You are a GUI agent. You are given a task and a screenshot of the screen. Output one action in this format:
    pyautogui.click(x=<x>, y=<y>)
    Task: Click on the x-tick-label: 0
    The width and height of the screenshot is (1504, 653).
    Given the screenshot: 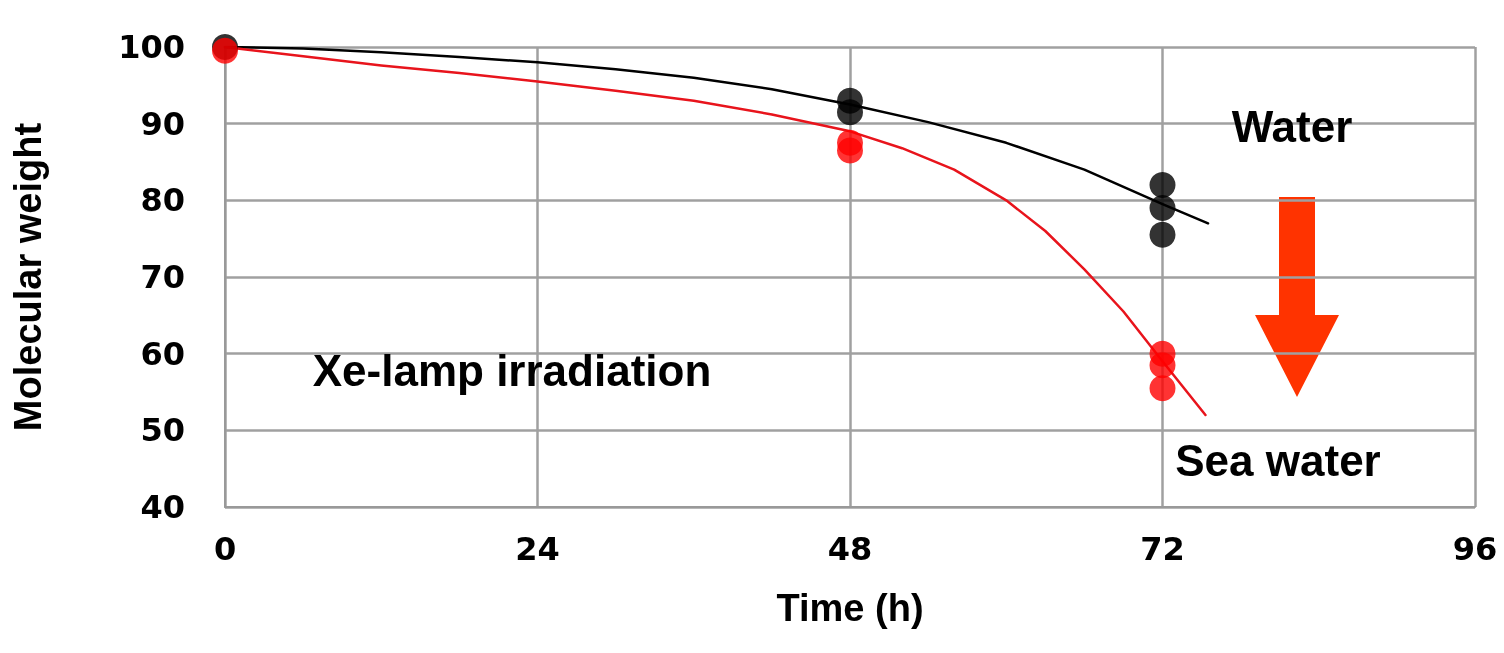 What is the action you would take?
    pyautogui.click(x=225, y=549)
    